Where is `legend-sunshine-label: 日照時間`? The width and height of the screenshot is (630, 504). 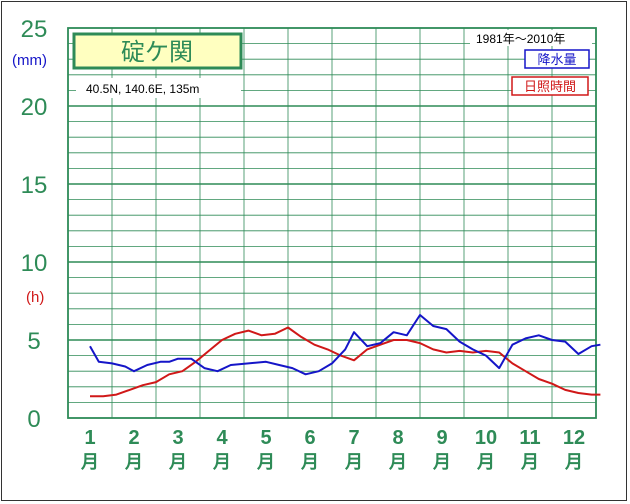 legend-sunshine-label: 日照時間 is located at coordinates (550, 86).